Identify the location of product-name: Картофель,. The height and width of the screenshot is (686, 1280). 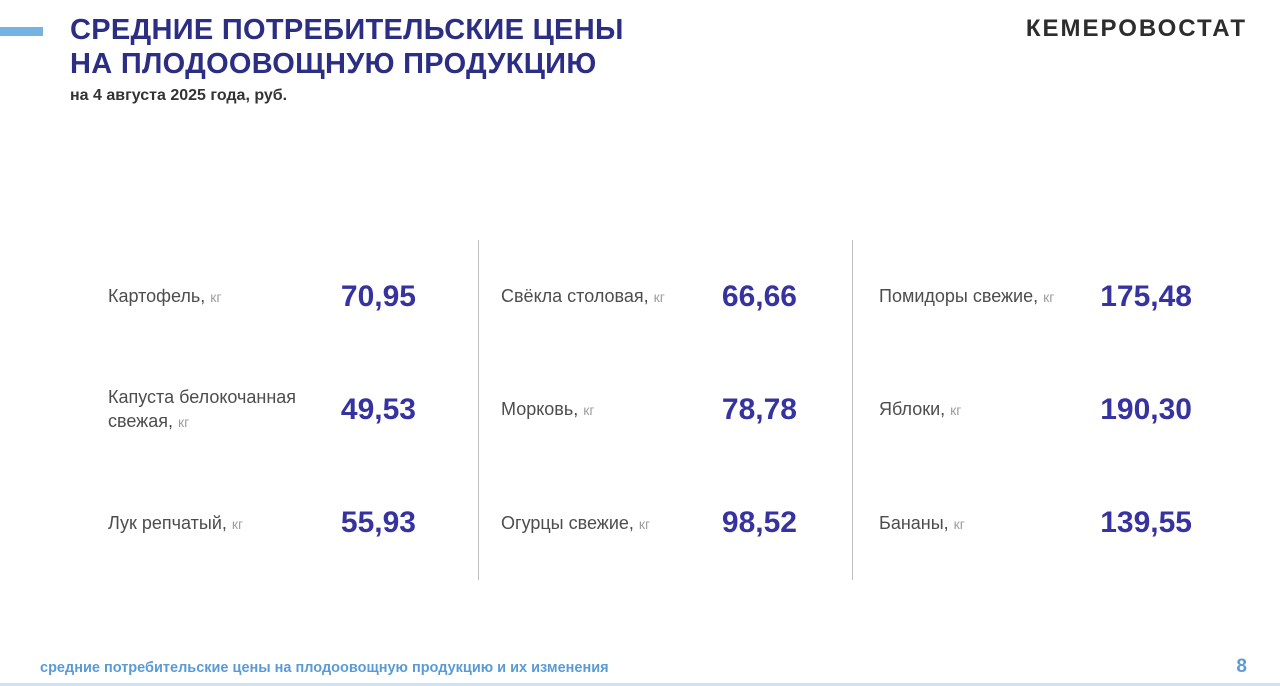
(157, 296).